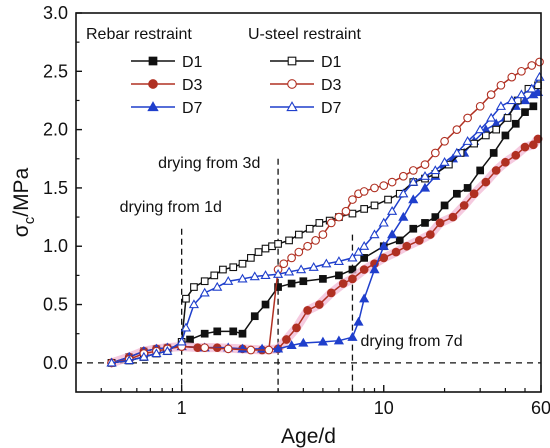 The width and height of the screenshot is (550, 448). I want to click on legend-item: D1, so click(167, 62).